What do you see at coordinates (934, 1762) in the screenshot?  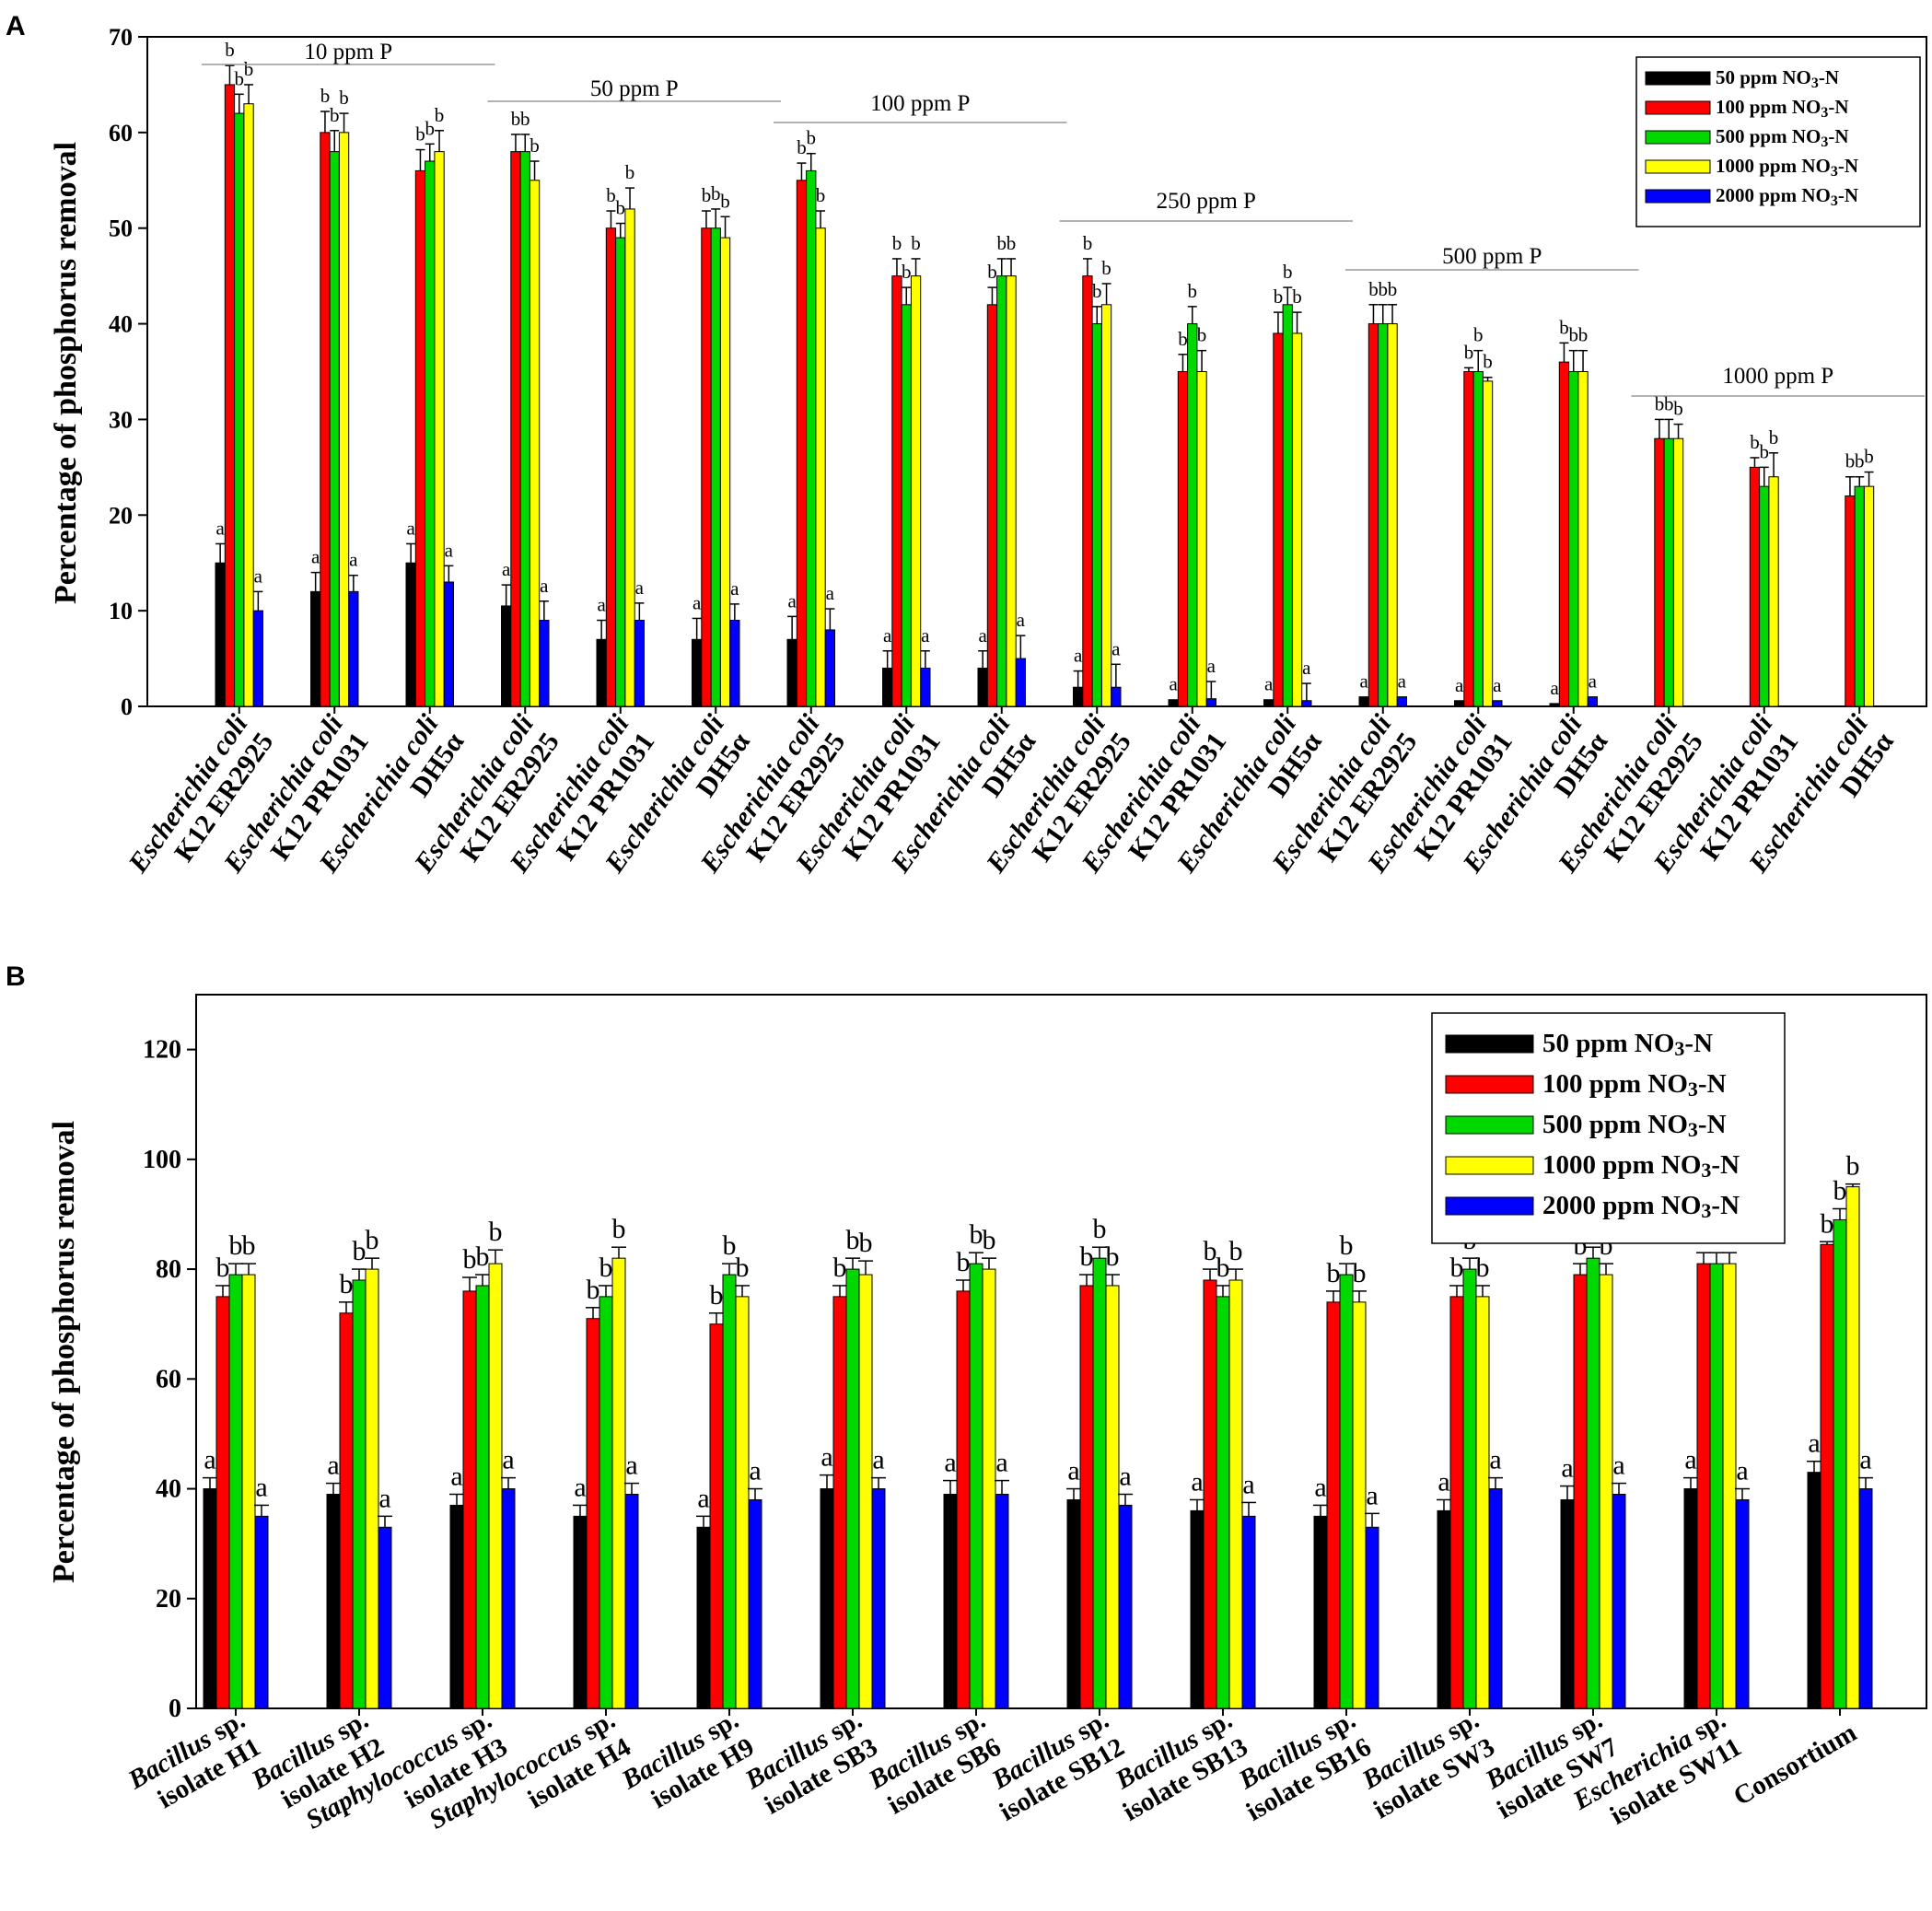 I see `category-label: Bacillus sp.isolate SB6` at bounding box center [934, 1762].